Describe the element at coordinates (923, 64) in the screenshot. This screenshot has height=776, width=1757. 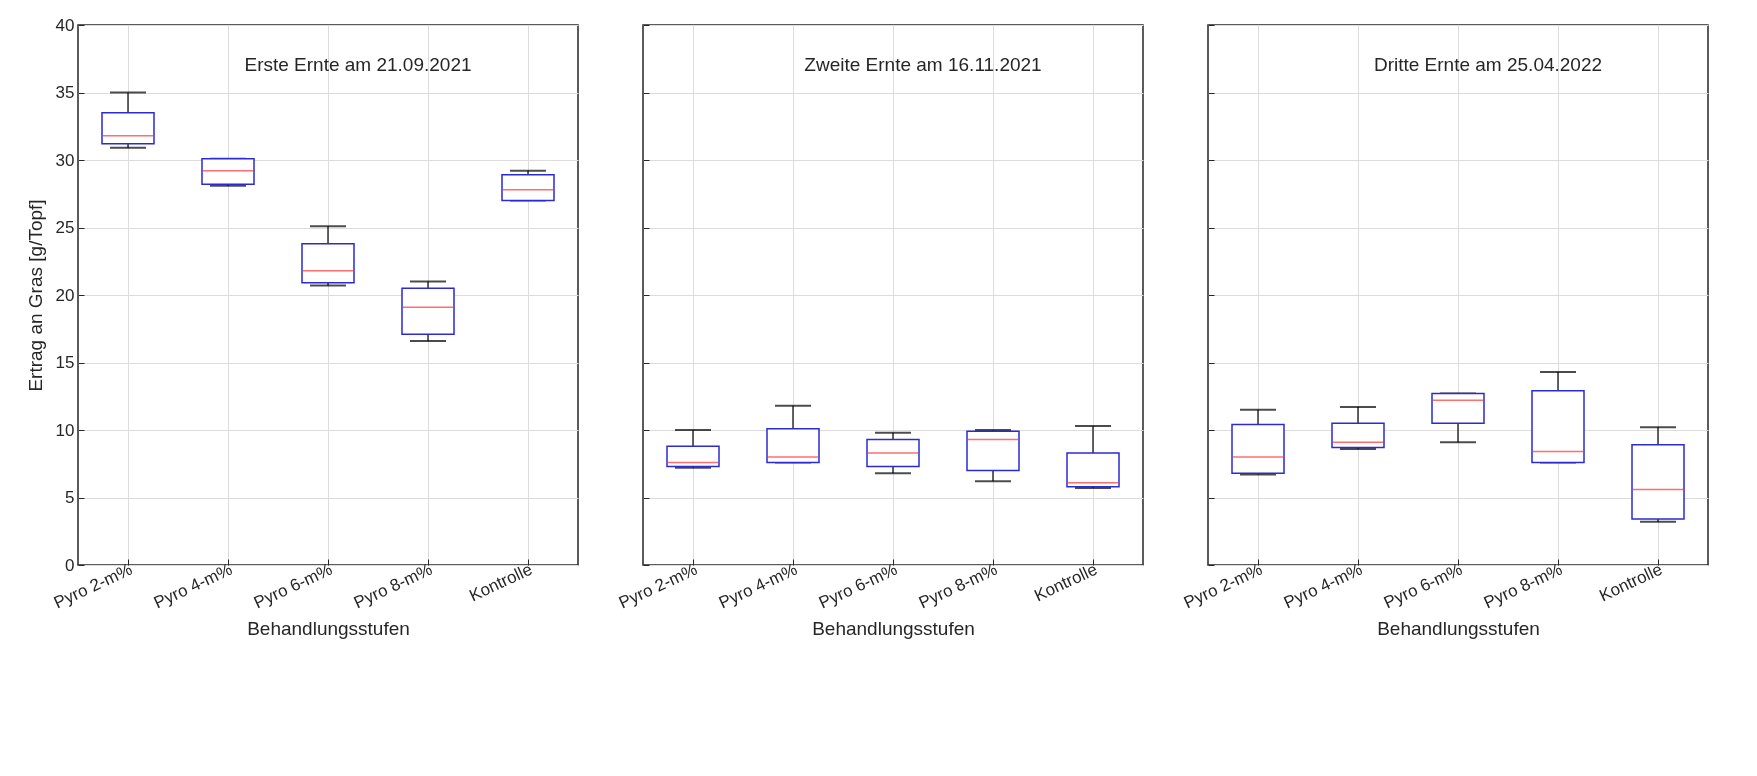
I see `text: Zweite Ernte am 16.11.2021` at that location.